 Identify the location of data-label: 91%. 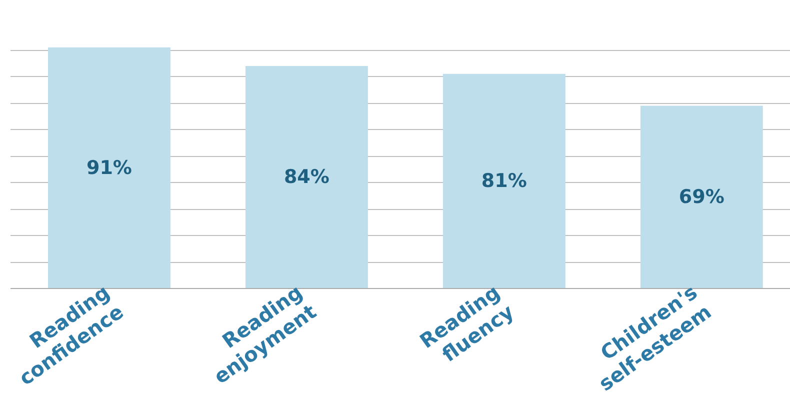
(109, 167).